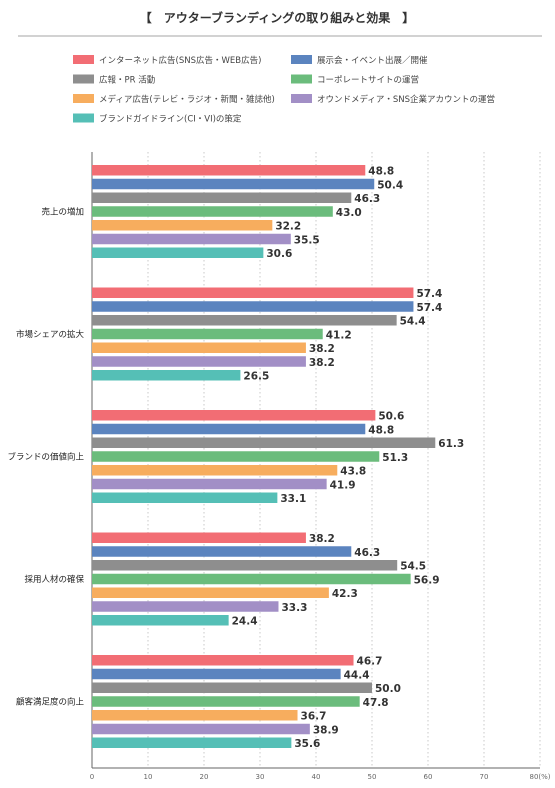 The width and height of the screenshot is (555, 788). What do you see at coordinates (413, 322) in the screenshot?
I see `value-label-2-3: 54.4` at bounding box center [413, 322].